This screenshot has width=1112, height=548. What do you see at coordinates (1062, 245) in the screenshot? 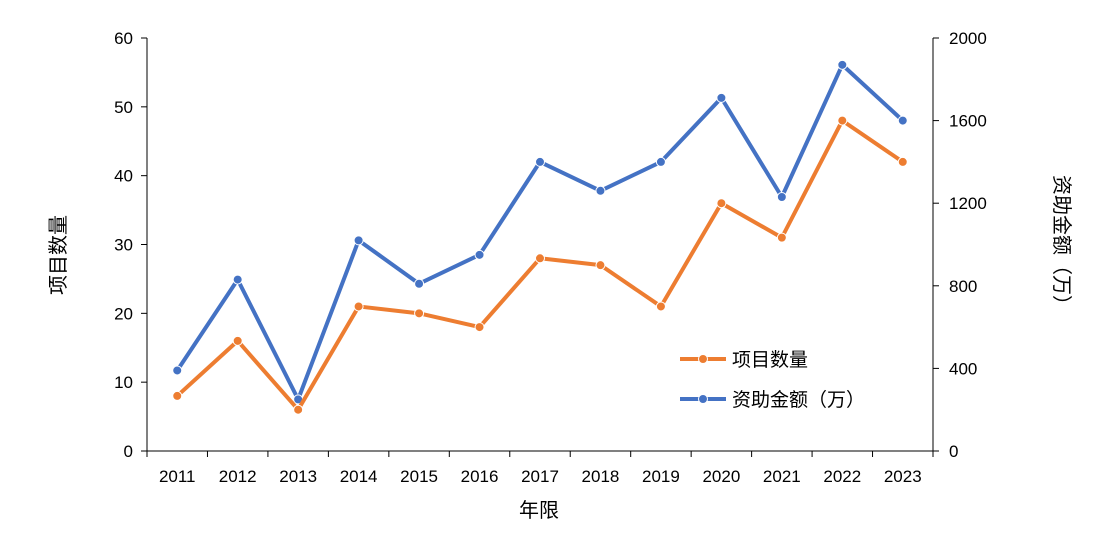
I see `y-axis-right-title: 资助金额（万）` at bounding box center [1062, 245].